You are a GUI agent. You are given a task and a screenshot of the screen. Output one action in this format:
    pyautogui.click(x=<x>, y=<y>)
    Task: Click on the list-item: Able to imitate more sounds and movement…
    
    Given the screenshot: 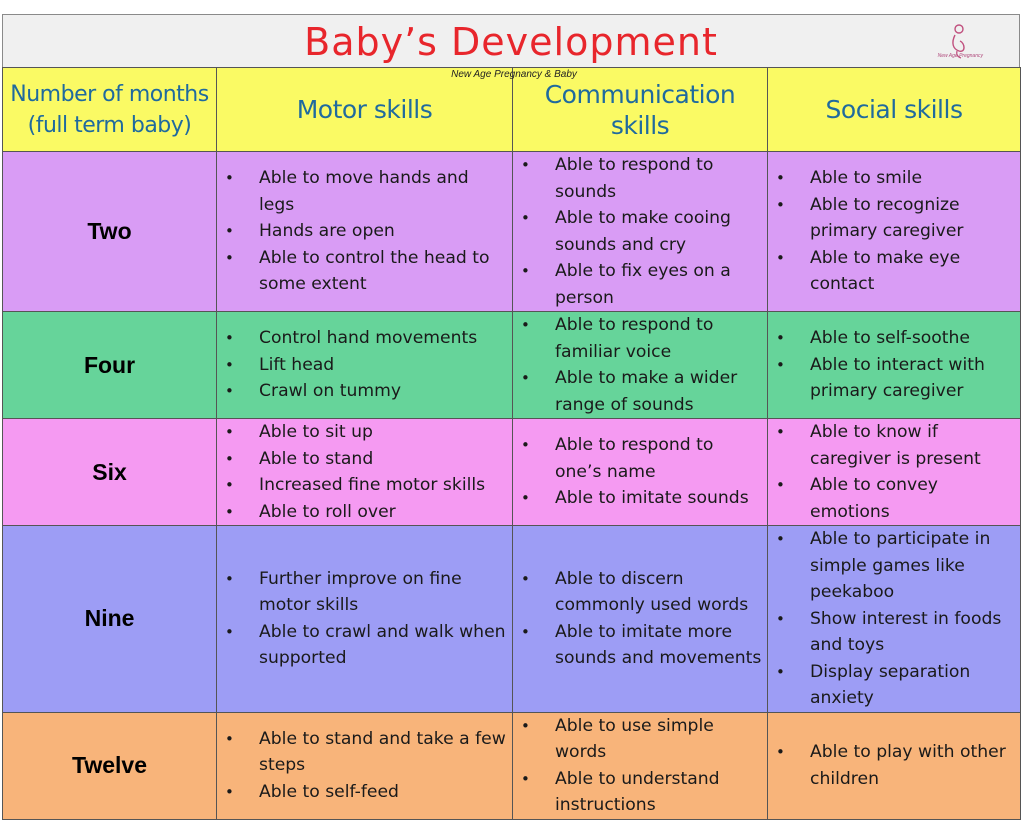 What is the action you would take?
    pyautogui.click(x=642, y=645)
    